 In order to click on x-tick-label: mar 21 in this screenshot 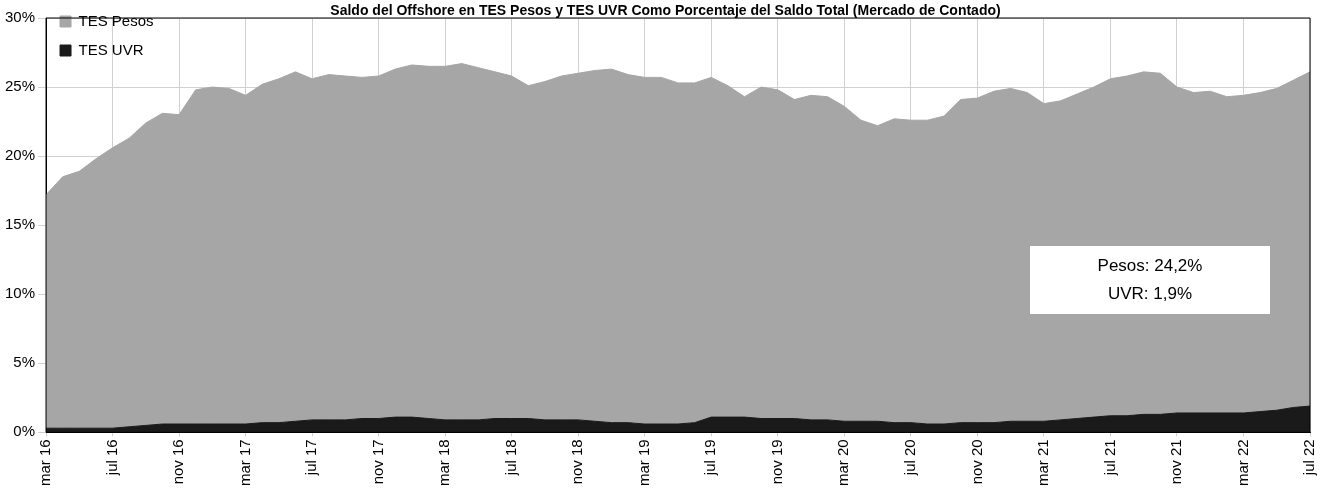, I will do `click(1043, 462)`.